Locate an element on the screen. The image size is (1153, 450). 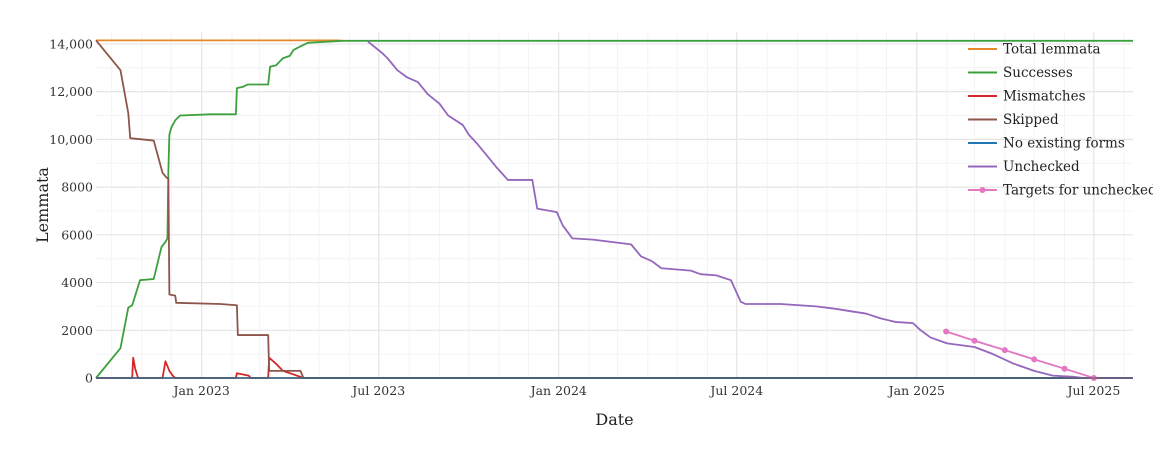
legend-item-no-existing-forms: No existing forms is located at coordinates (1046, 144).